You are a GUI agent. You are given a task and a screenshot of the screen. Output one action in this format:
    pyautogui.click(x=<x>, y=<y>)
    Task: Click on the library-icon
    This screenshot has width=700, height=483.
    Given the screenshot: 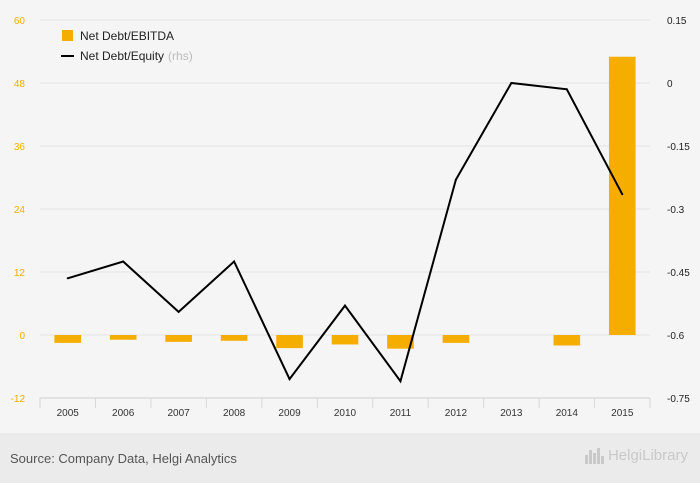 What is the action you would take?
    pyautogui.click(x=594, y=455)
    